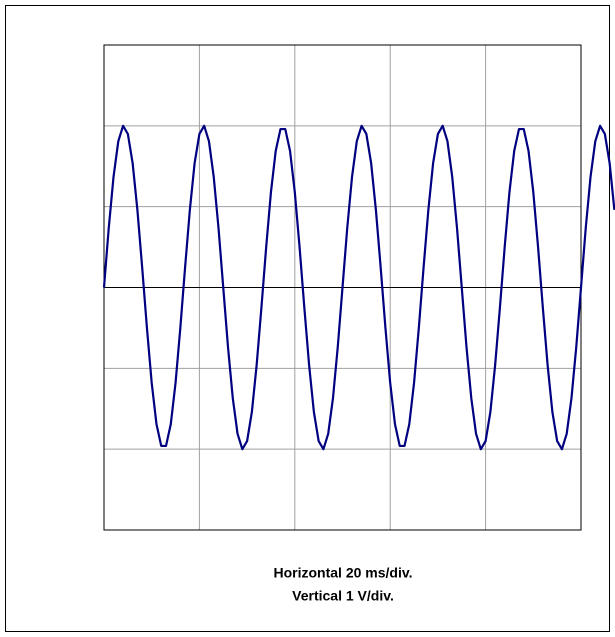 The image size is (615, 637). What do you see at coordinates (343, 573) in the screenshot?
I see `x-axis-label: Horizontal 20 ms/div.` at bounding box center [343, 573].